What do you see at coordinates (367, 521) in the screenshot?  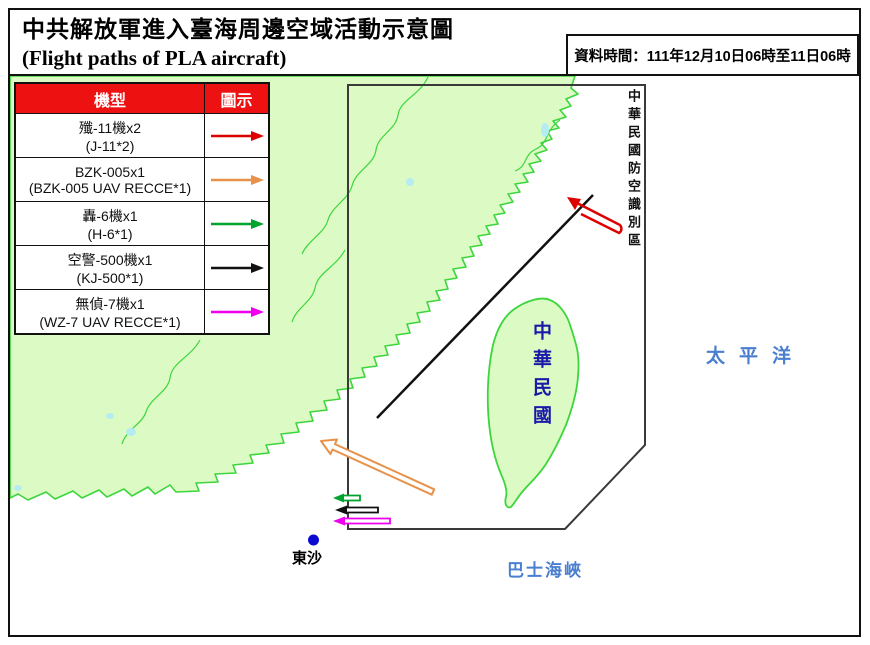 I see `wz7-arrow-shaft` at bounding box center [367, 521].